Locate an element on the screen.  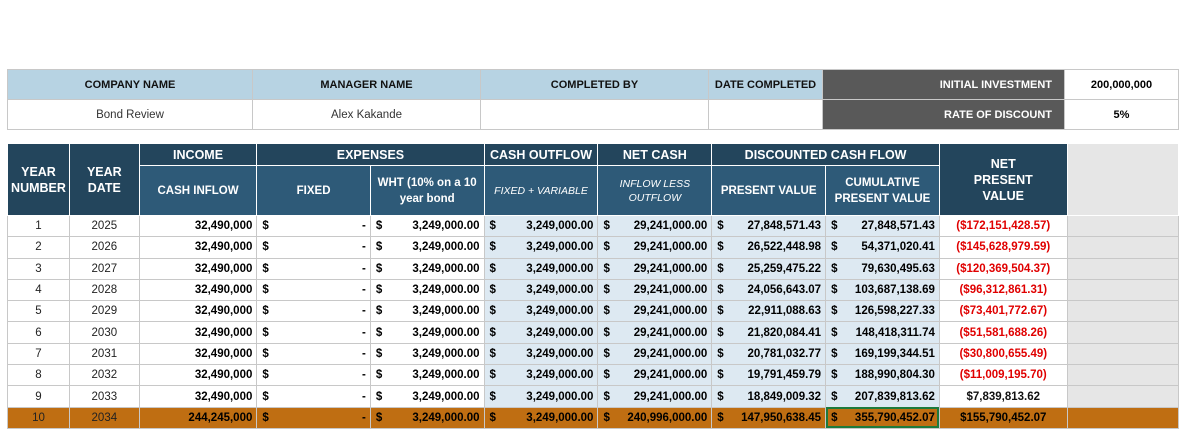
cumulative-pv-cell: $188,990,804.30 is located at coordinates (882, 375).